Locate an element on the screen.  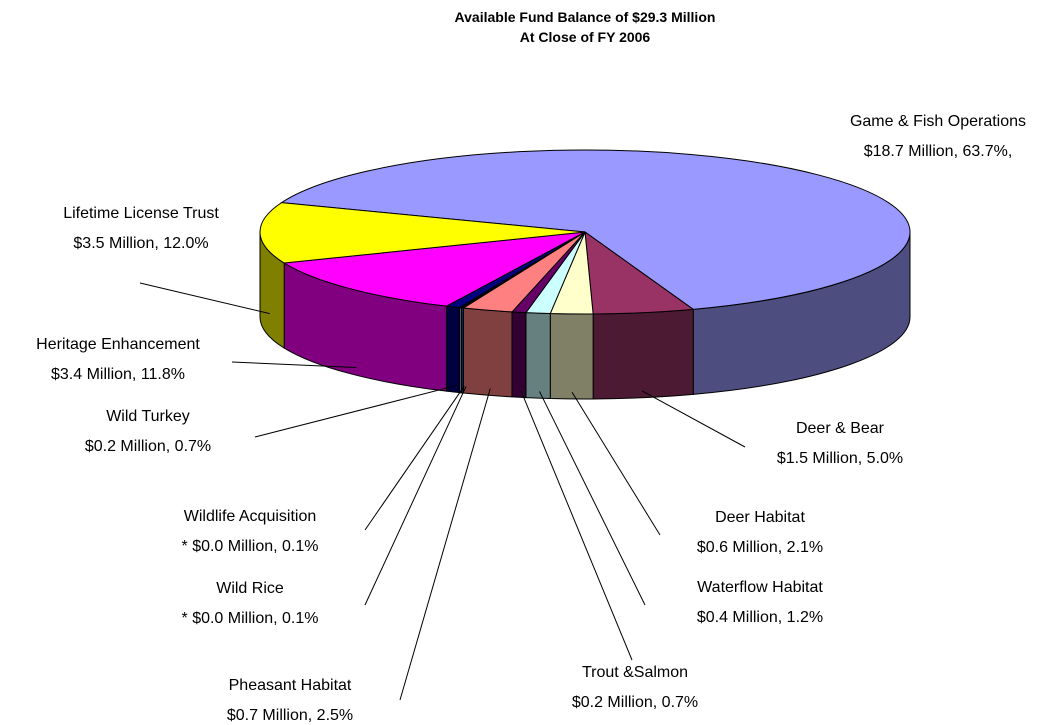
slice-label: Wildlife Acquisition is located at coordinates (250, 516).